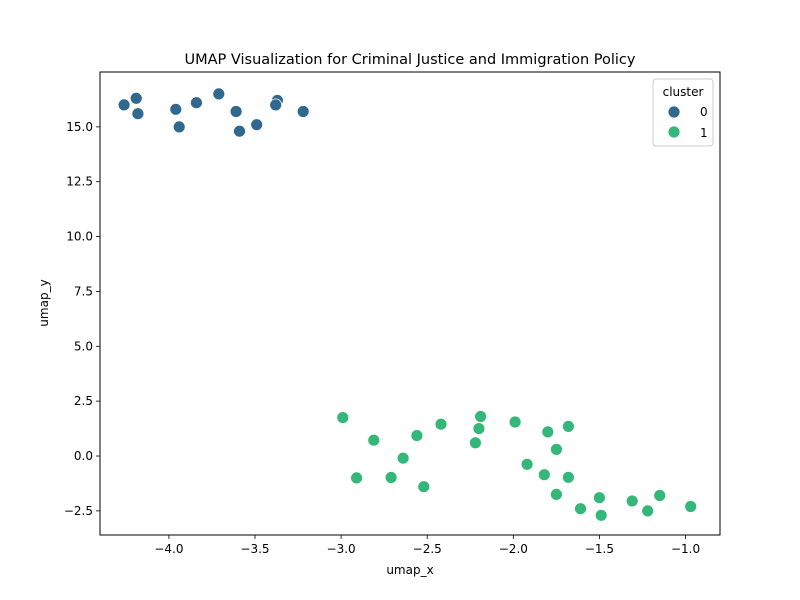  Describe the element at coordinates (83, 291) in the screenshot. I see `y-tick-label: 7.5` at that location.